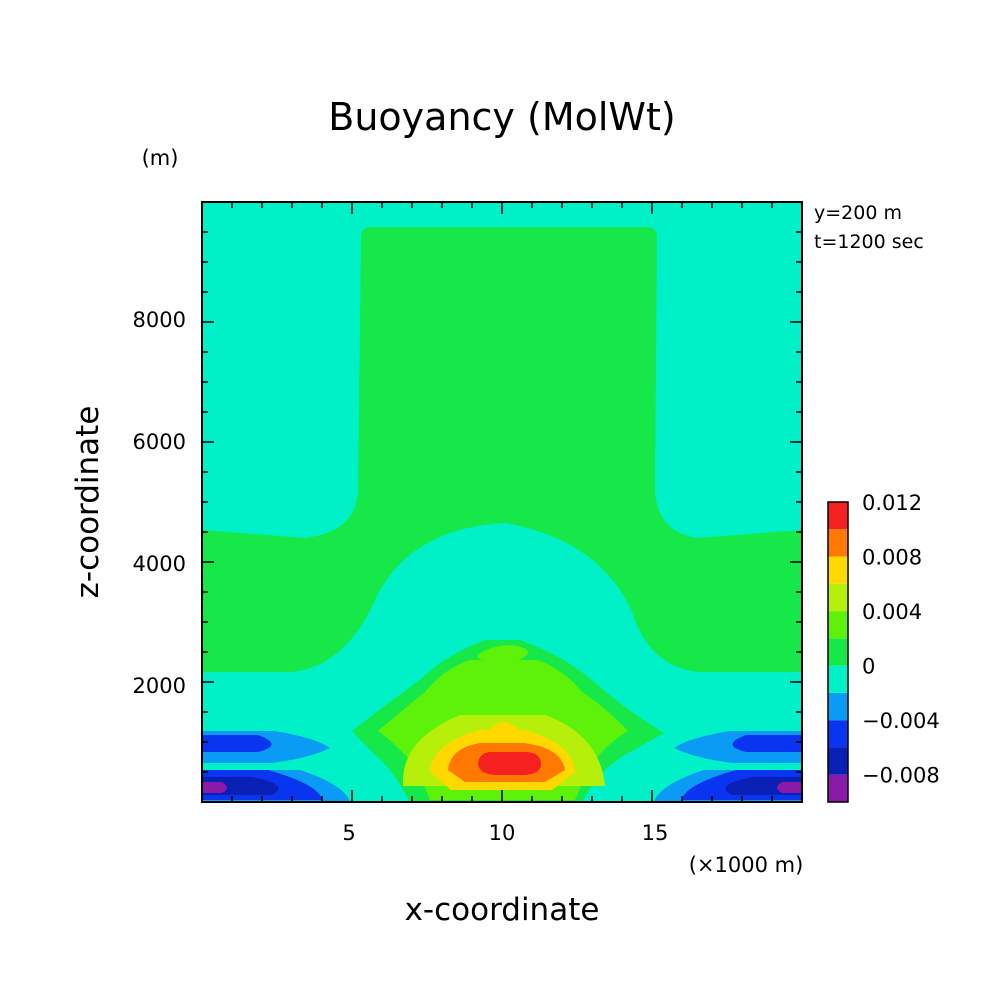 The width and height of the screenshot is (1004, 1004). Describe the element at coordinates (159, 320) in the screenshot. I see `y-tick-label-8000: 8000` at that location.